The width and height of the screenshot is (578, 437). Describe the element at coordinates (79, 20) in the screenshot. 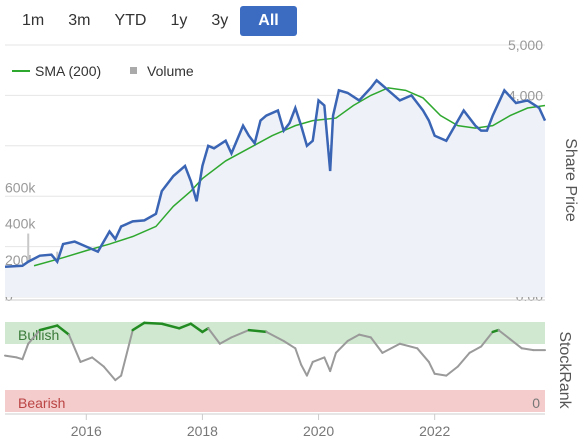

I see `range-button-3m: 3m` at that location.